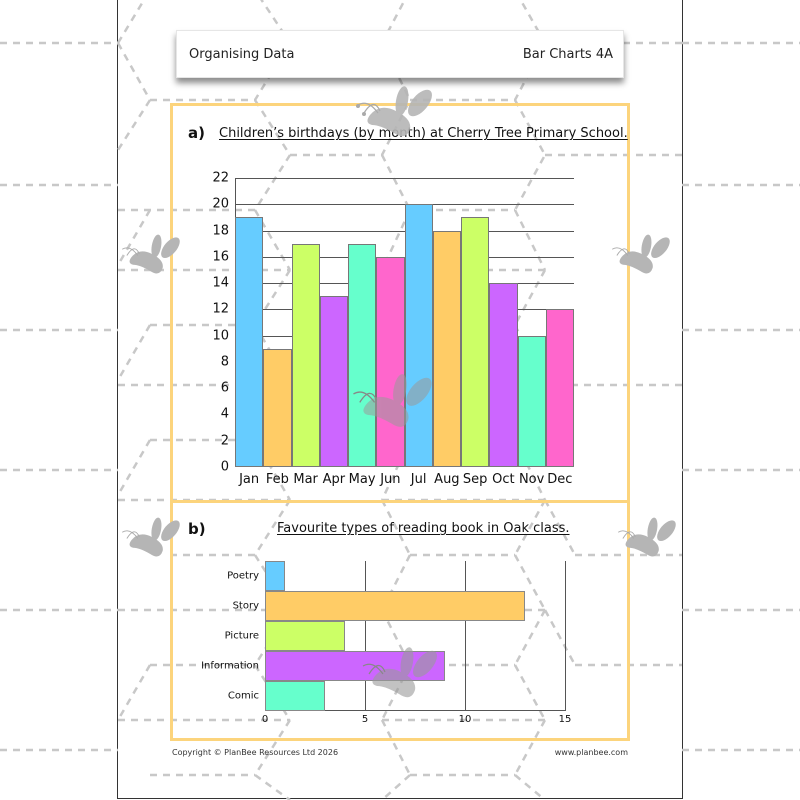  Describe the element at coordinates (224, 441) in the screenshot. I see `y-tick-label: 2` at that location.